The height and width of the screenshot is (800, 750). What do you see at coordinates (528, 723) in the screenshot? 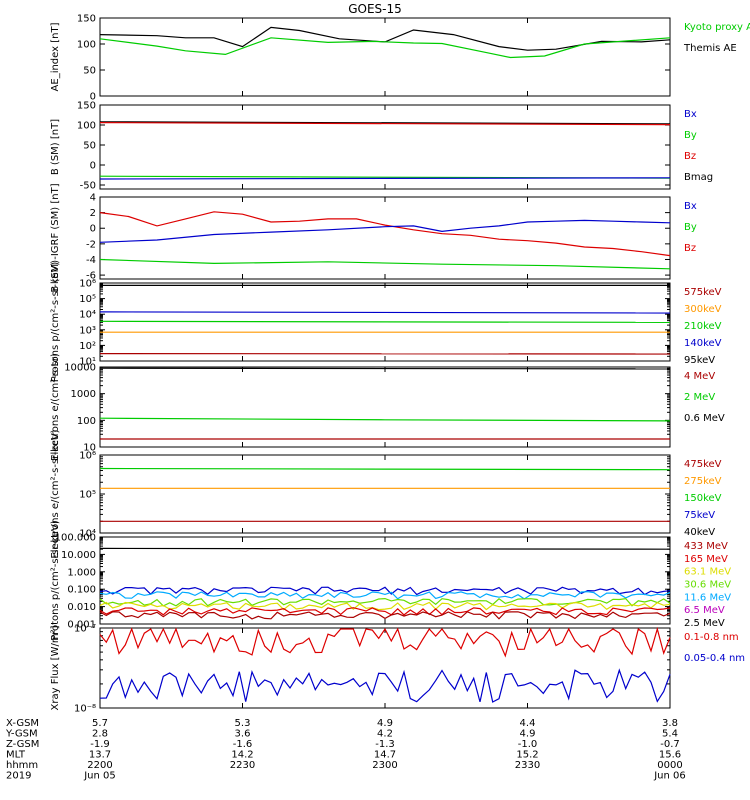
I see `orbit-value: 4.4` at bounding box center [528, 723].